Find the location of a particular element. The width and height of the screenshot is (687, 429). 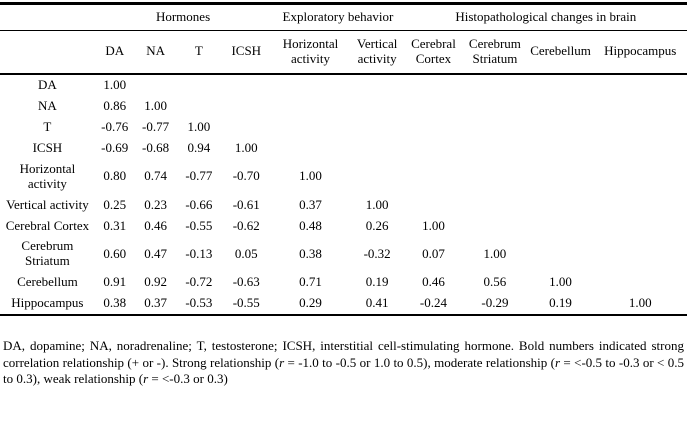

column-header: DA is located at coordinates (114, 52).